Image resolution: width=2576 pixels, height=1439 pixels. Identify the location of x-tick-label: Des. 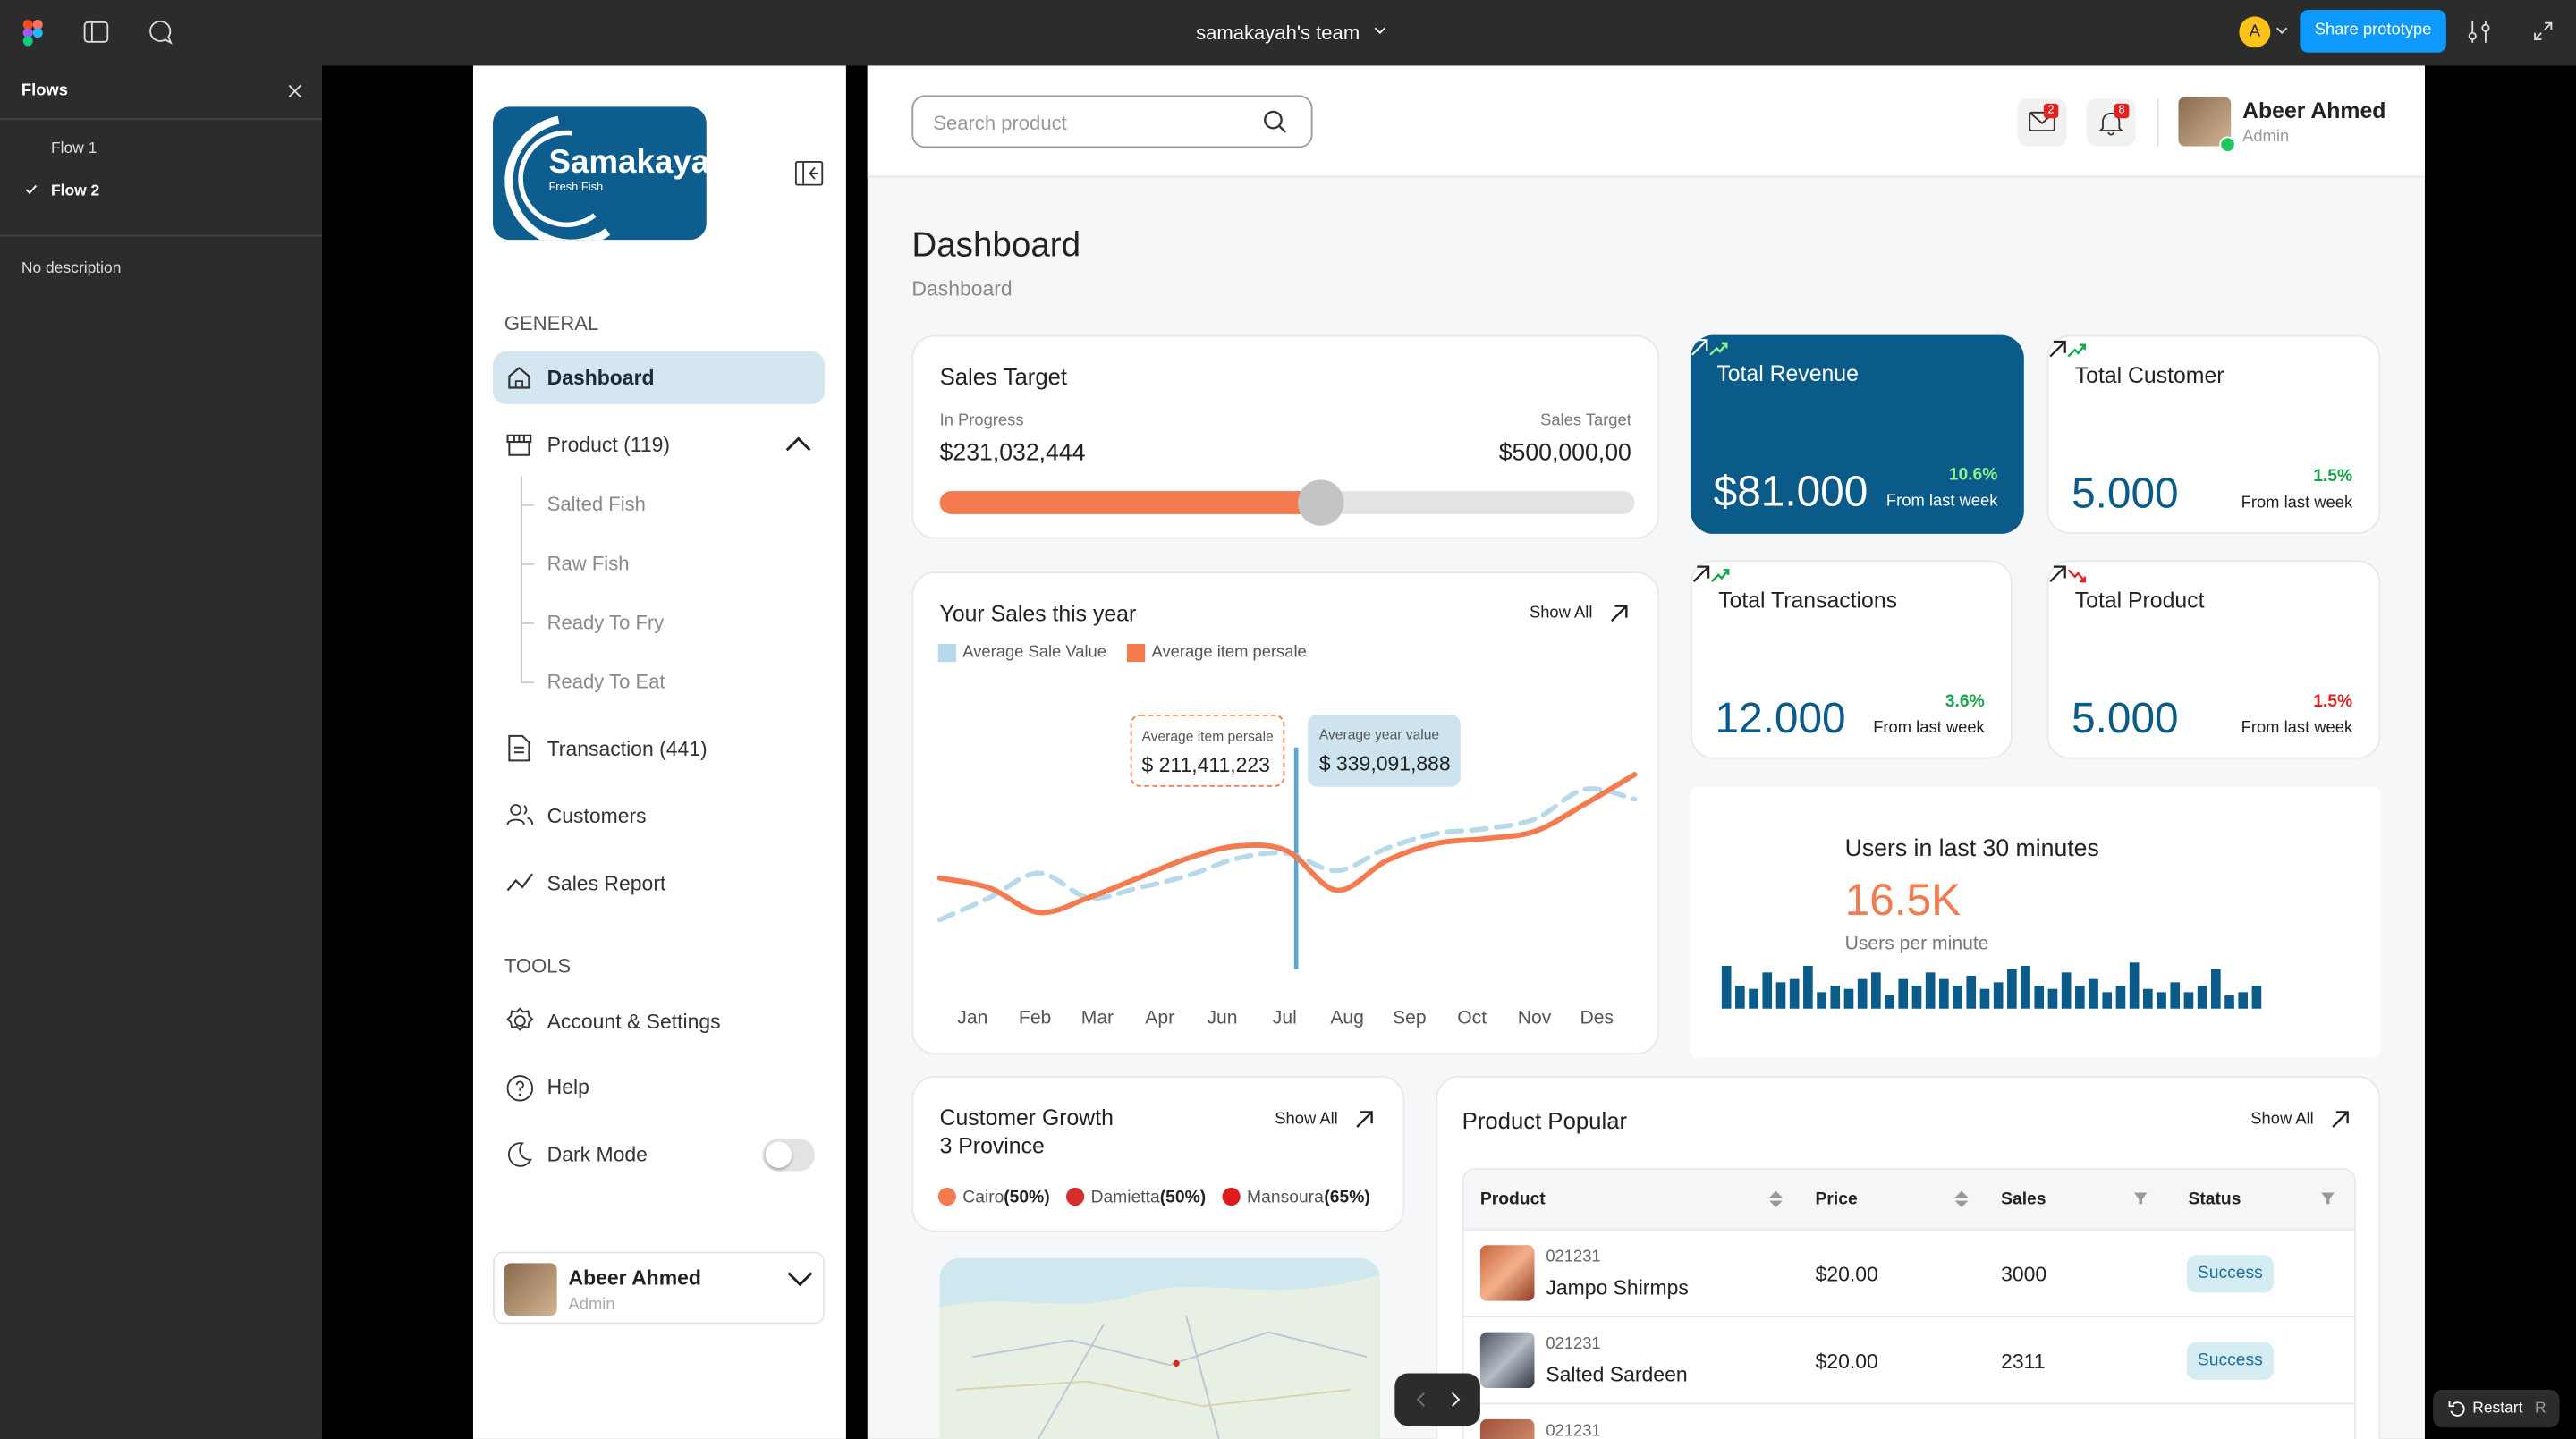
(1597, 1018).